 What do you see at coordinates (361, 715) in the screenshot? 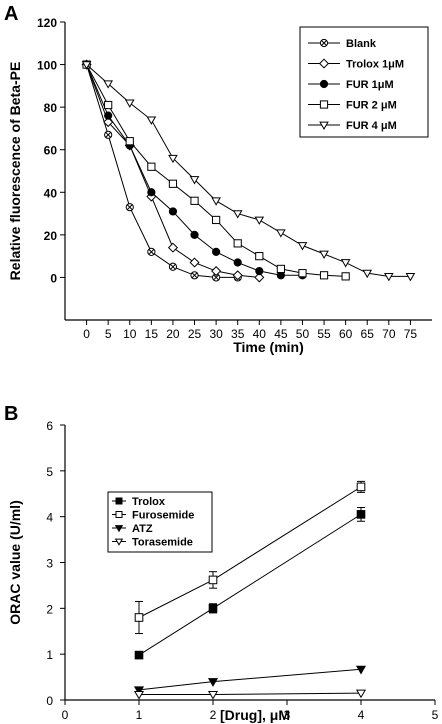
I see `panel-b-x-tick-label: 4` at bounding box center [361, 715].